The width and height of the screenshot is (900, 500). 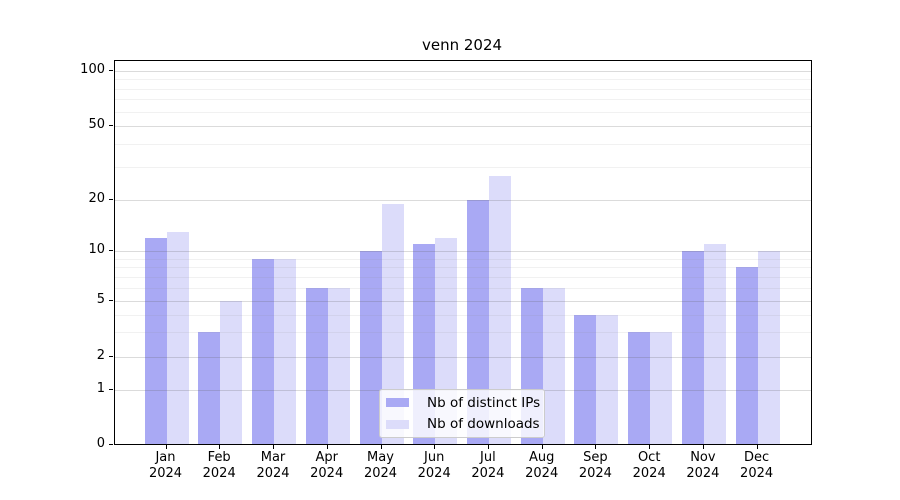 I want to click on x-tick-label-aug: Aug 2024, so click(x=542, y=465).